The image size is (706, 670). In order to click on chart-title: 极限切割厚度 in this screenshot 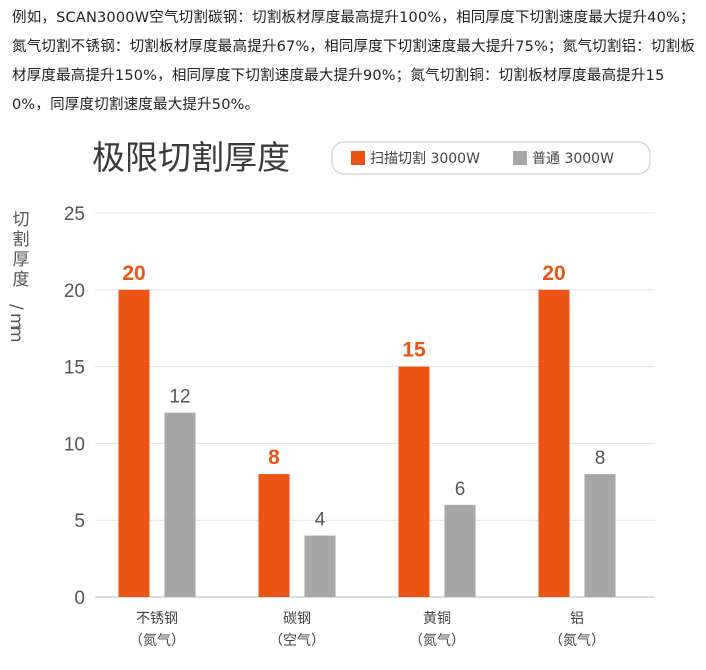, I will do `click(191, 157)`.